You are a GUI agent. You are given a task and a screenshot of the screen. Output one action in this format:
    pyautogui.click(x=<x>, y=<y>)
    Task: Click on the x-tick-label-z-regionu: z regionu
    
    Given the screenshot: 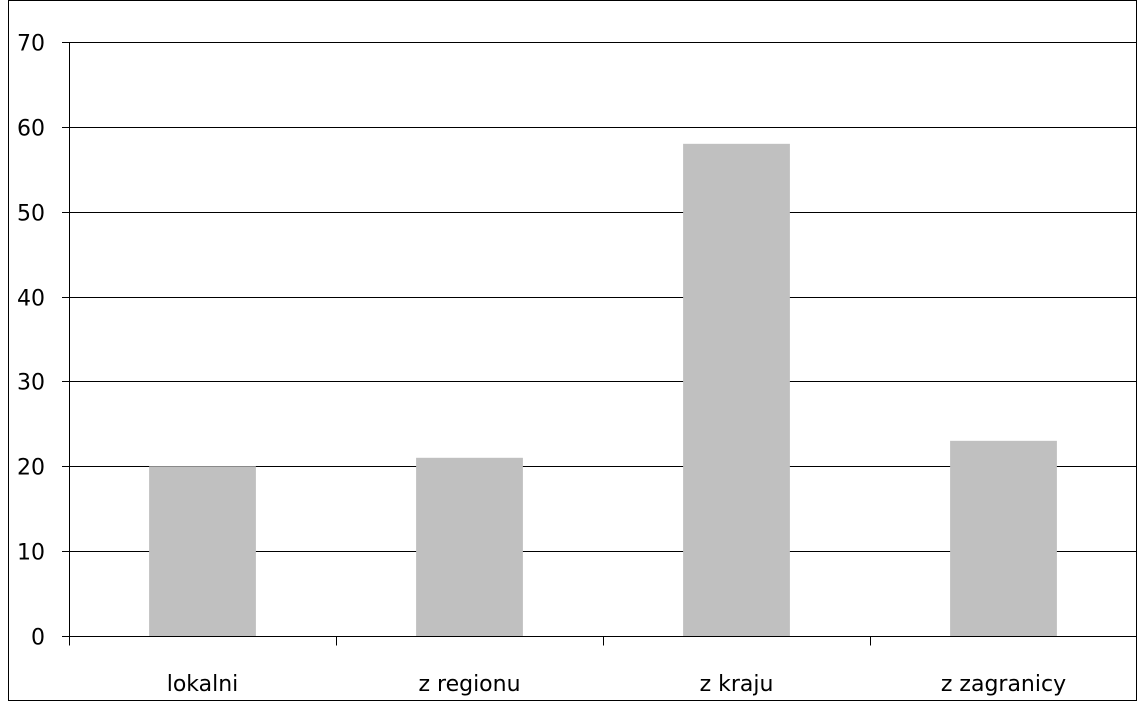 What is the action you would take?
    pyautogui.click(x=469, y=684)
    